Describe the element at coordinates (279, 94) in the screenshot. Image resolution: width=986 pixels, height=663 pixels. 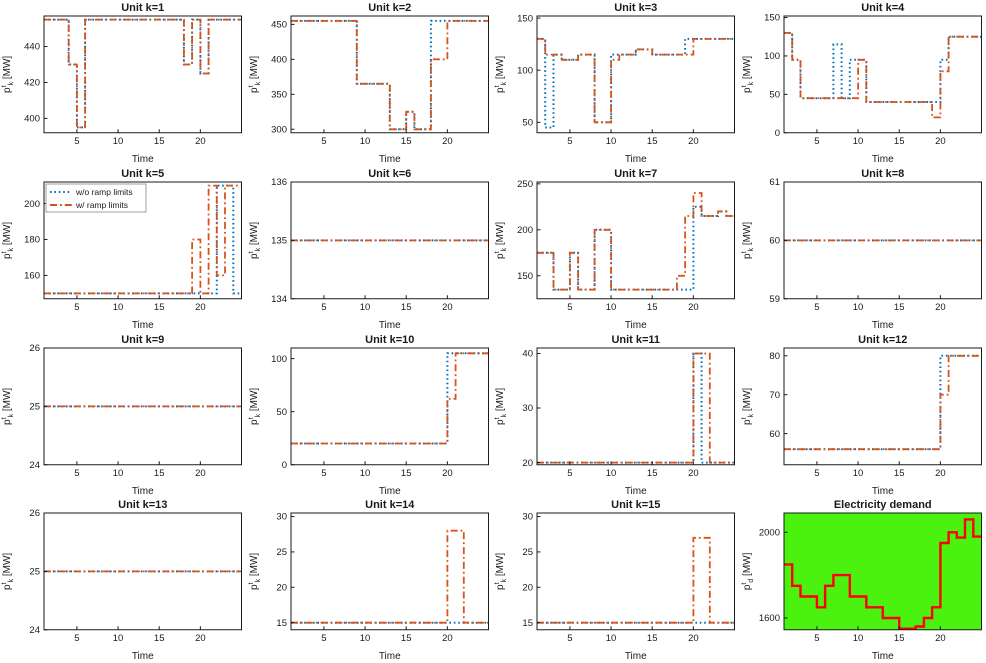
I see `y-tick-label: 350` at that location.